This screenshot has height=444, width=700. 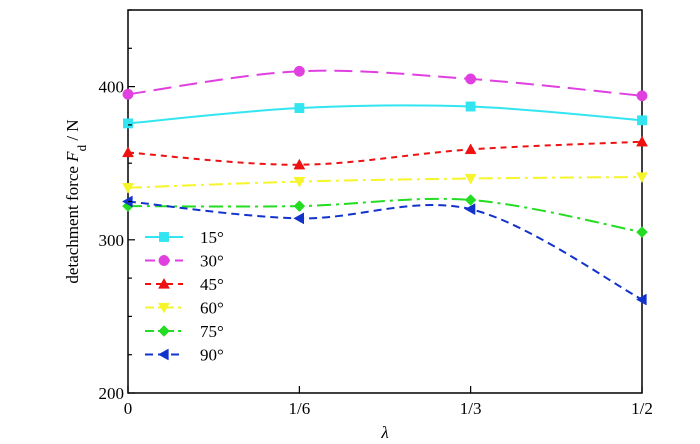 I want to click on y-axis-label-subscript: d, so click(x=81, y=147).